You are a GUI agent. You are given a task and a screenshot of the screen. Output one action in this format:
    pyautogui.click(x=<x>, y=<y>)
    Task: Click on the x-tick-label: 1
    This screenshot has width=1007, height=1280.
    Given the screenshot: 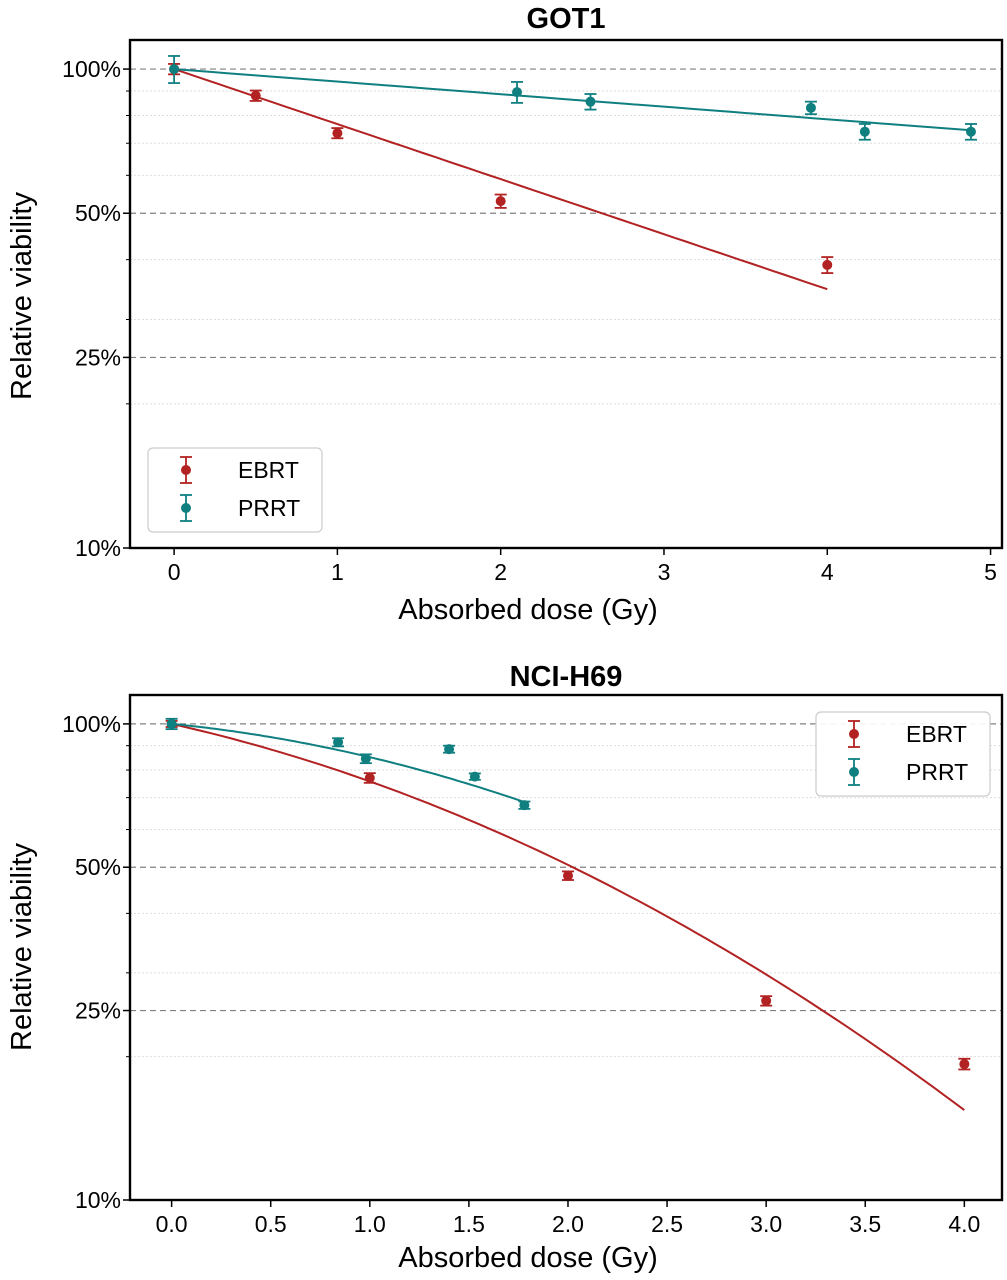 What is the action you would take?
    pyautogui.click(x=337, y=572)
    